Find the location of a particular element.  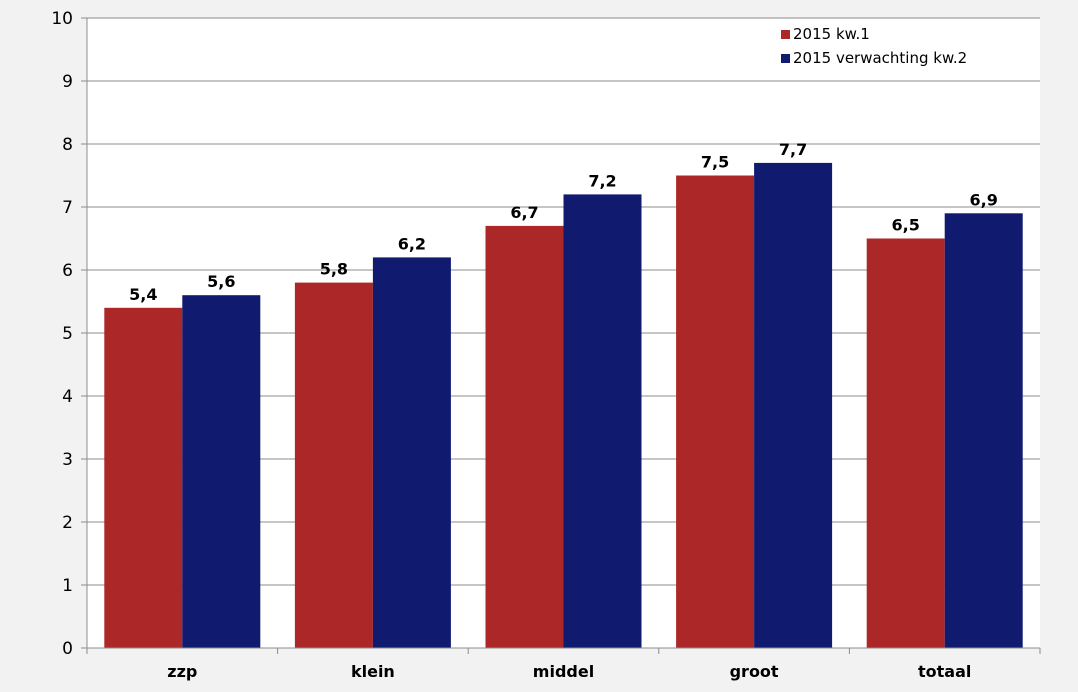

x-category-label: middel is located at coordinates (563, 671).